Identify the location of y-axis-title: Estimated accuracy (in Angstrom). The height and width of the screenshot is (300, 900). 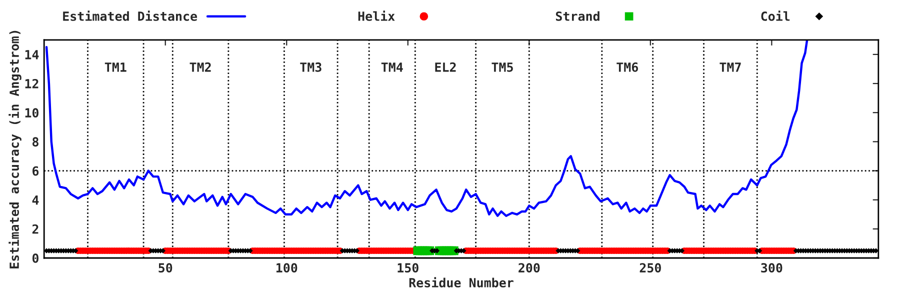
(15, 149).